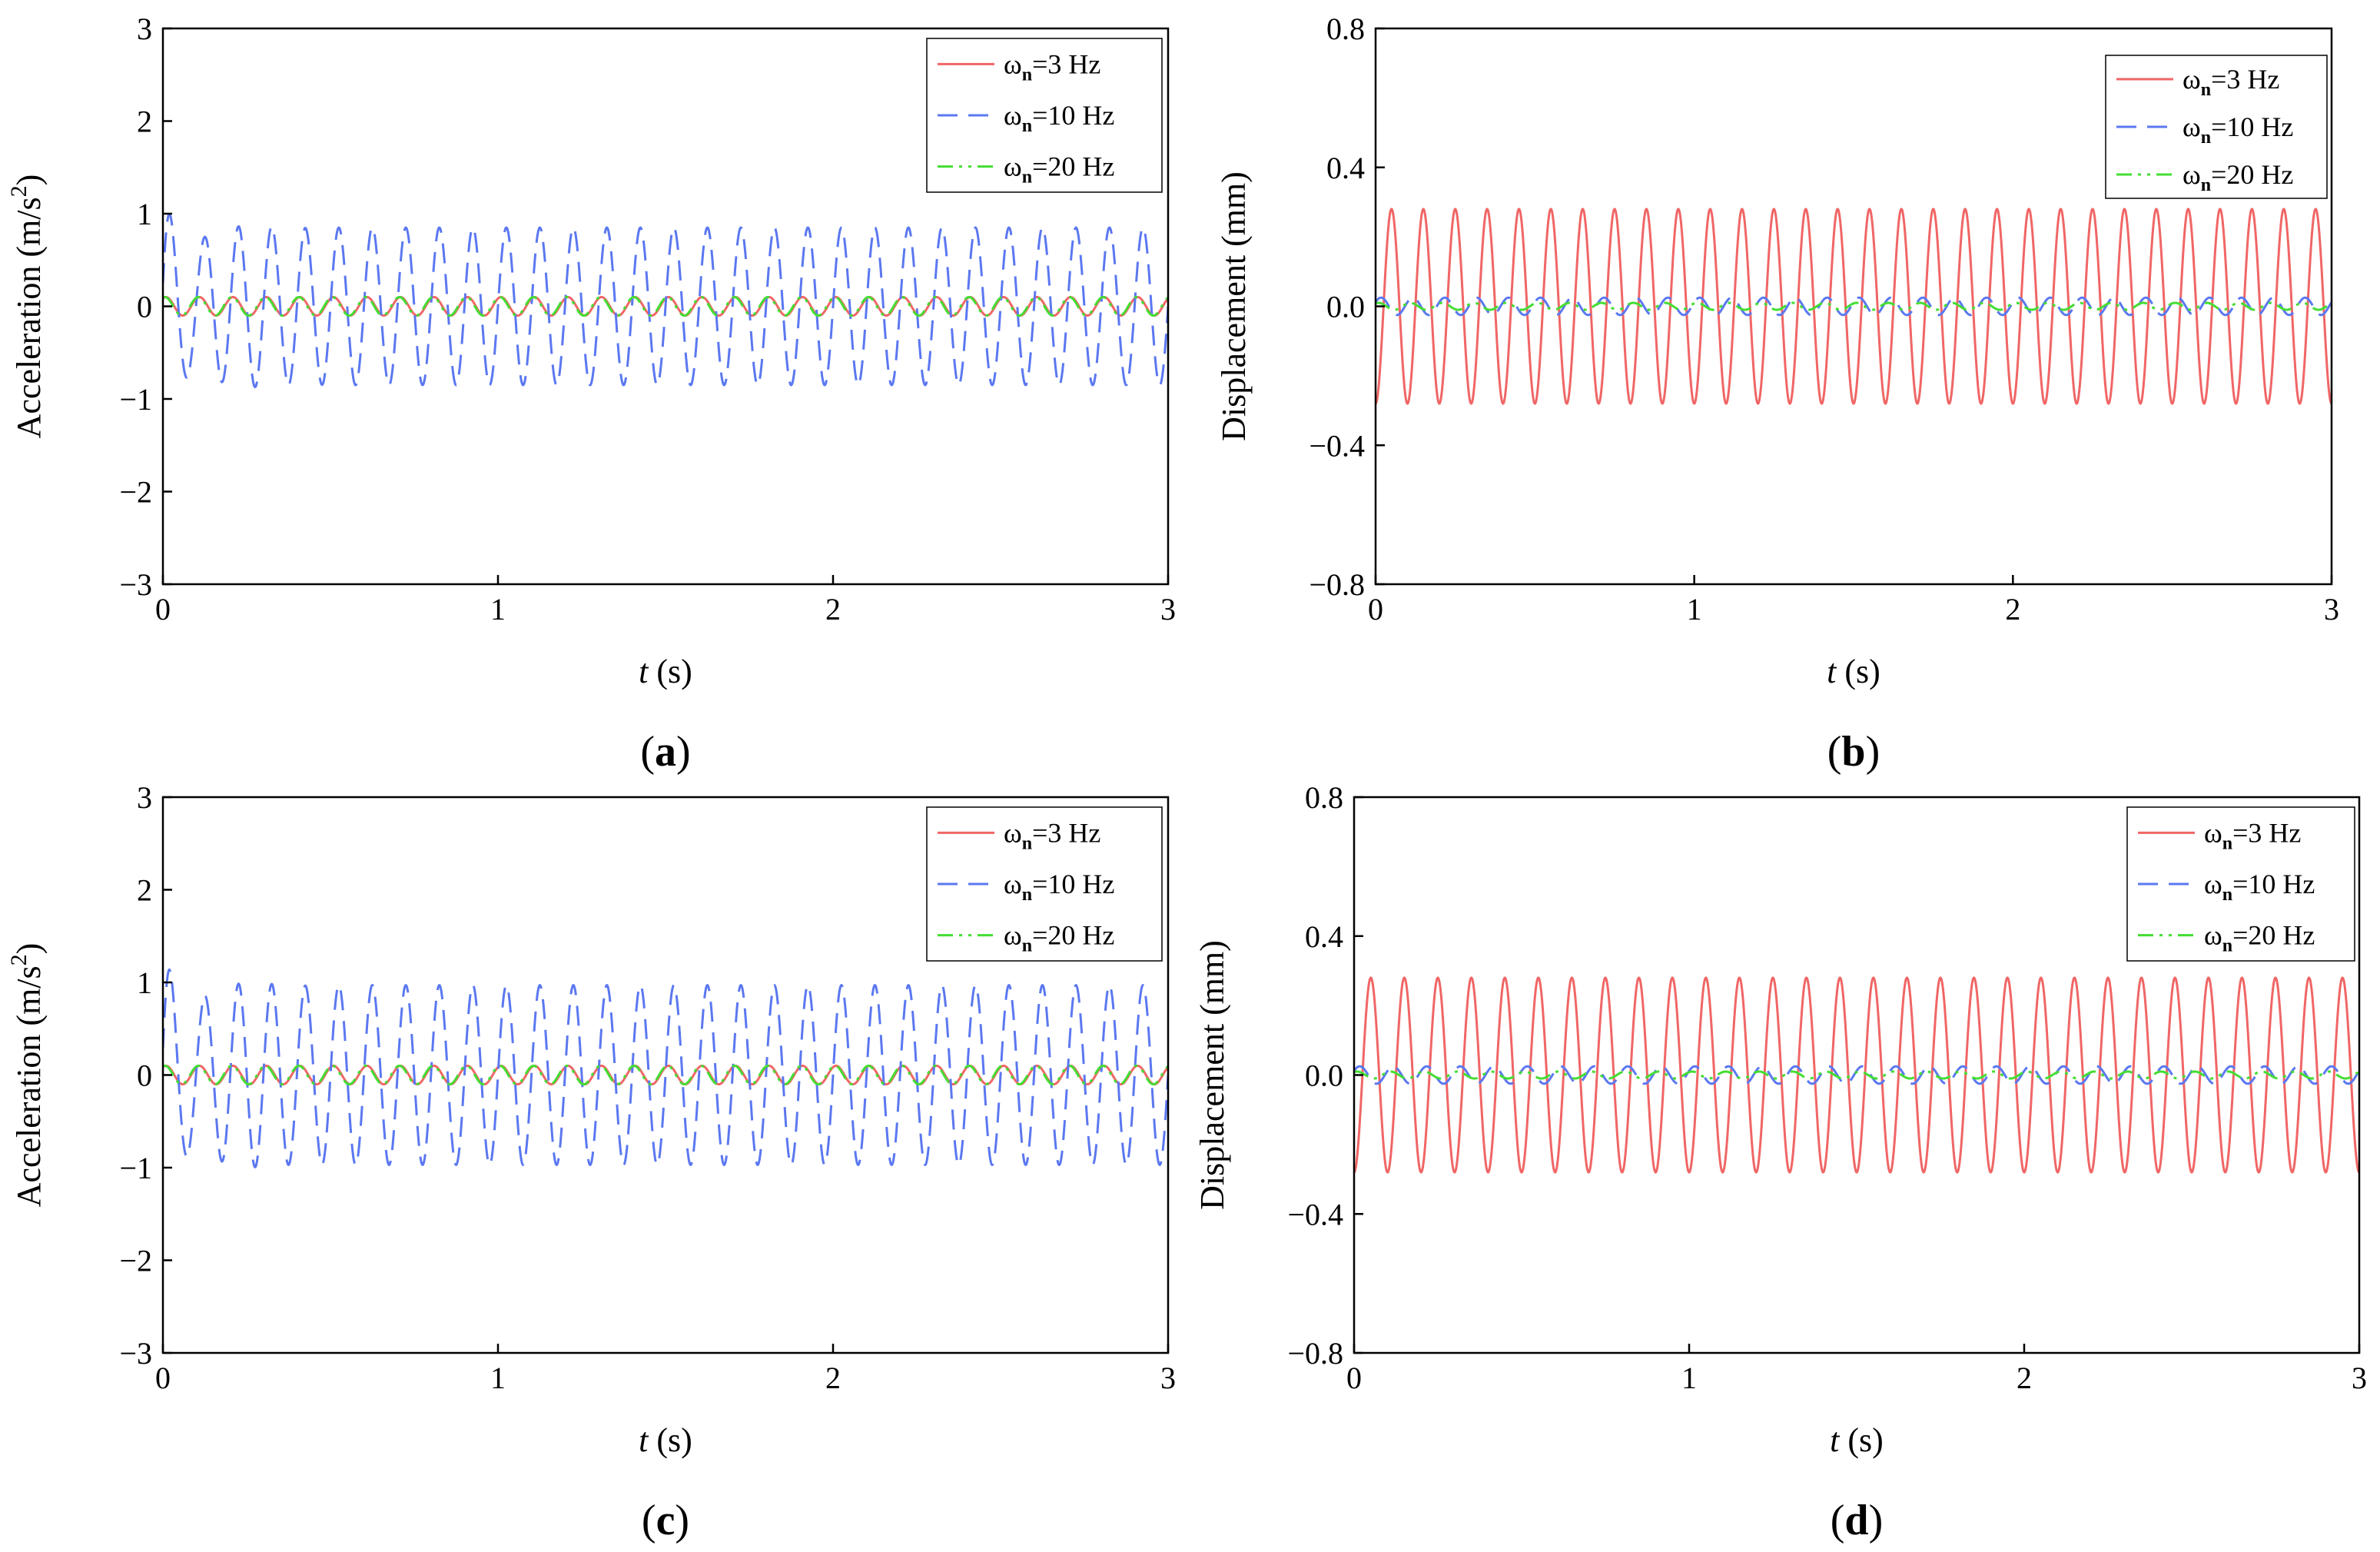  Describe the element at coordinates (666, 1521) in the screenshot. I see `panel-label: (c)` at that location.